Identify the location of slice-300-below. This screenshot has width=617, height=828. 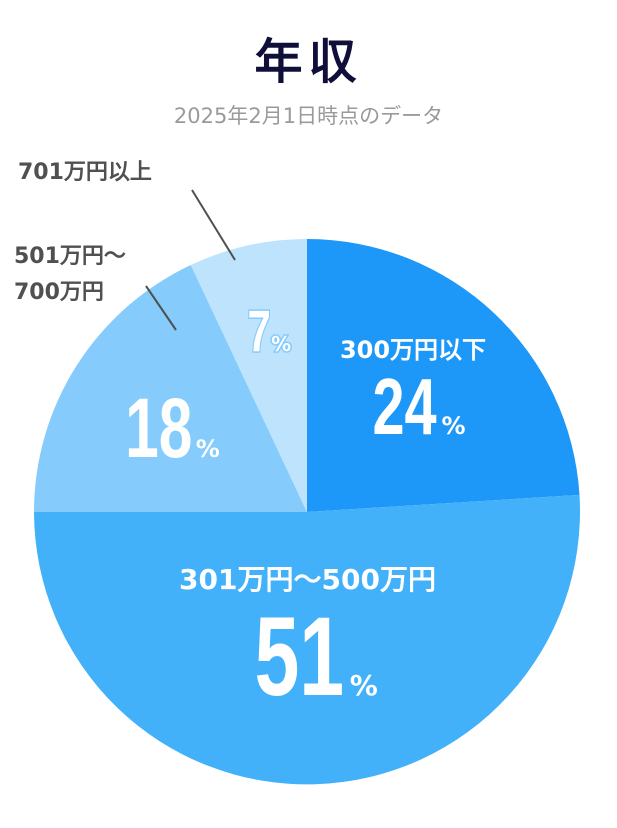
(443, 375).